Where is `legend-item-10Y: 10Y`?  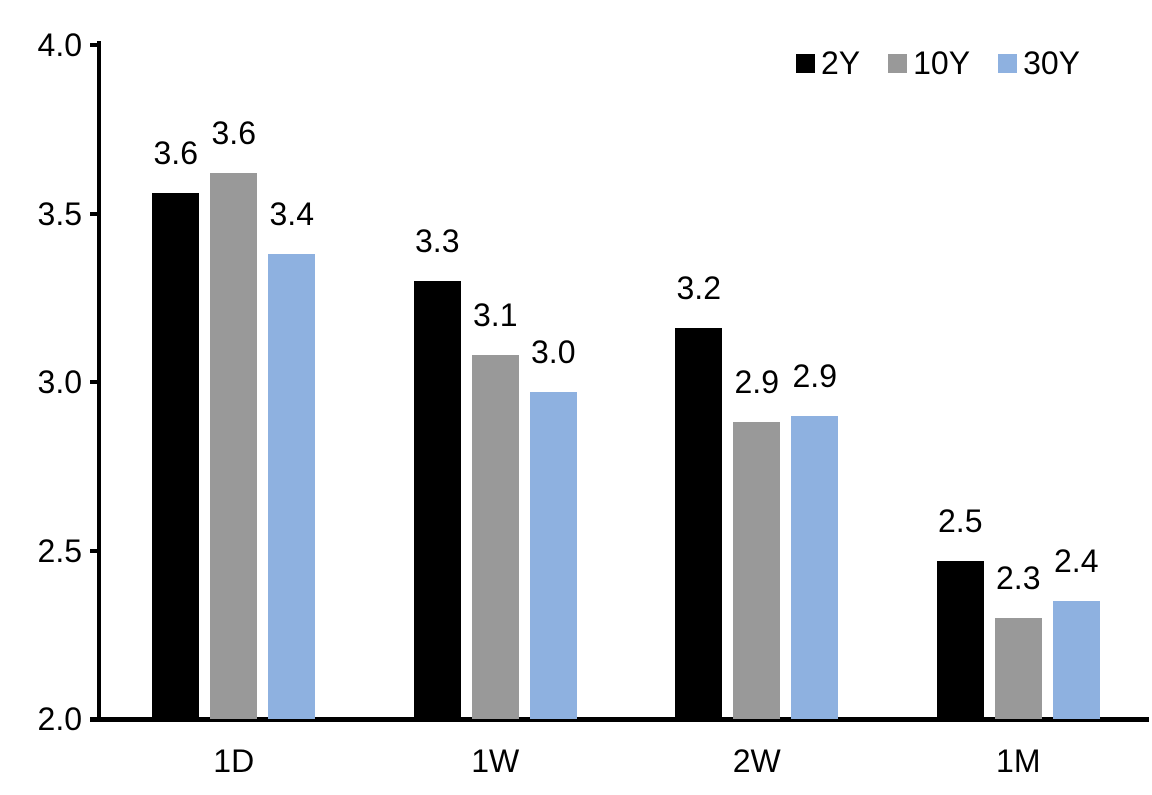
legend-item-10Y: 10Y is located at coordinates (929, 63).